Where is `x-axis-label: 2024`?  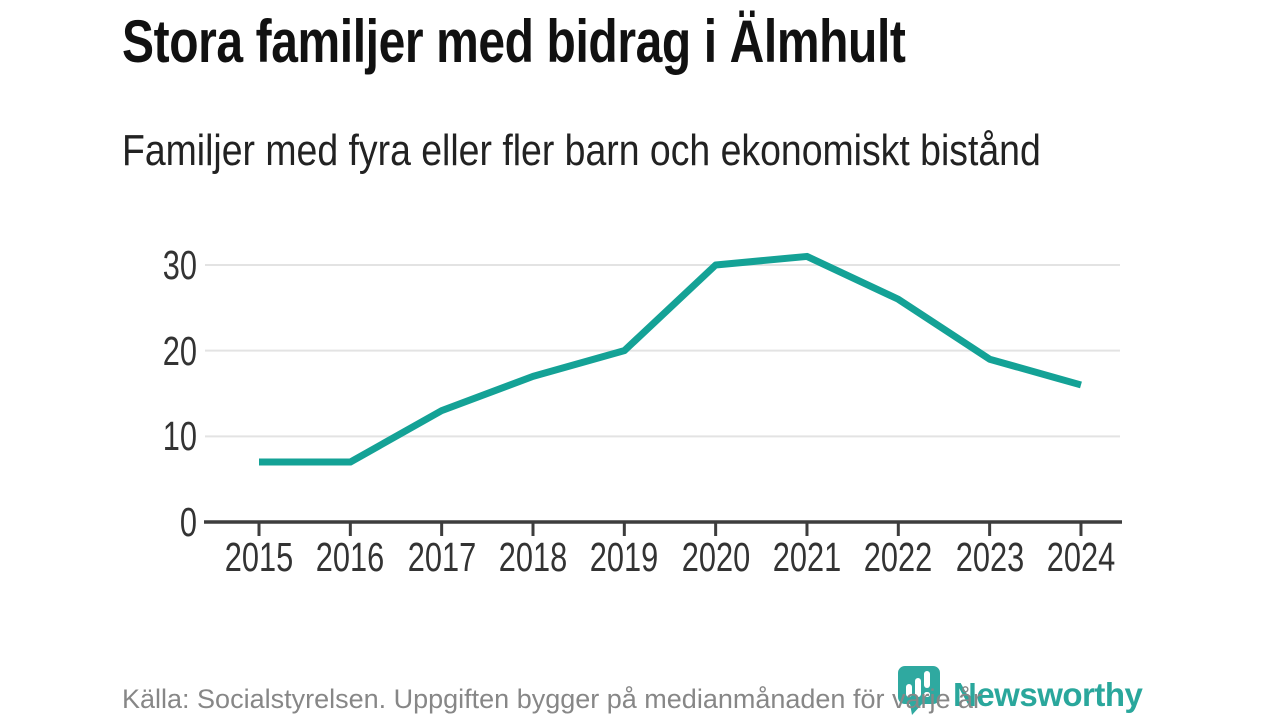
x-axis-label: 2024 is located at coordinates (1081, 557).